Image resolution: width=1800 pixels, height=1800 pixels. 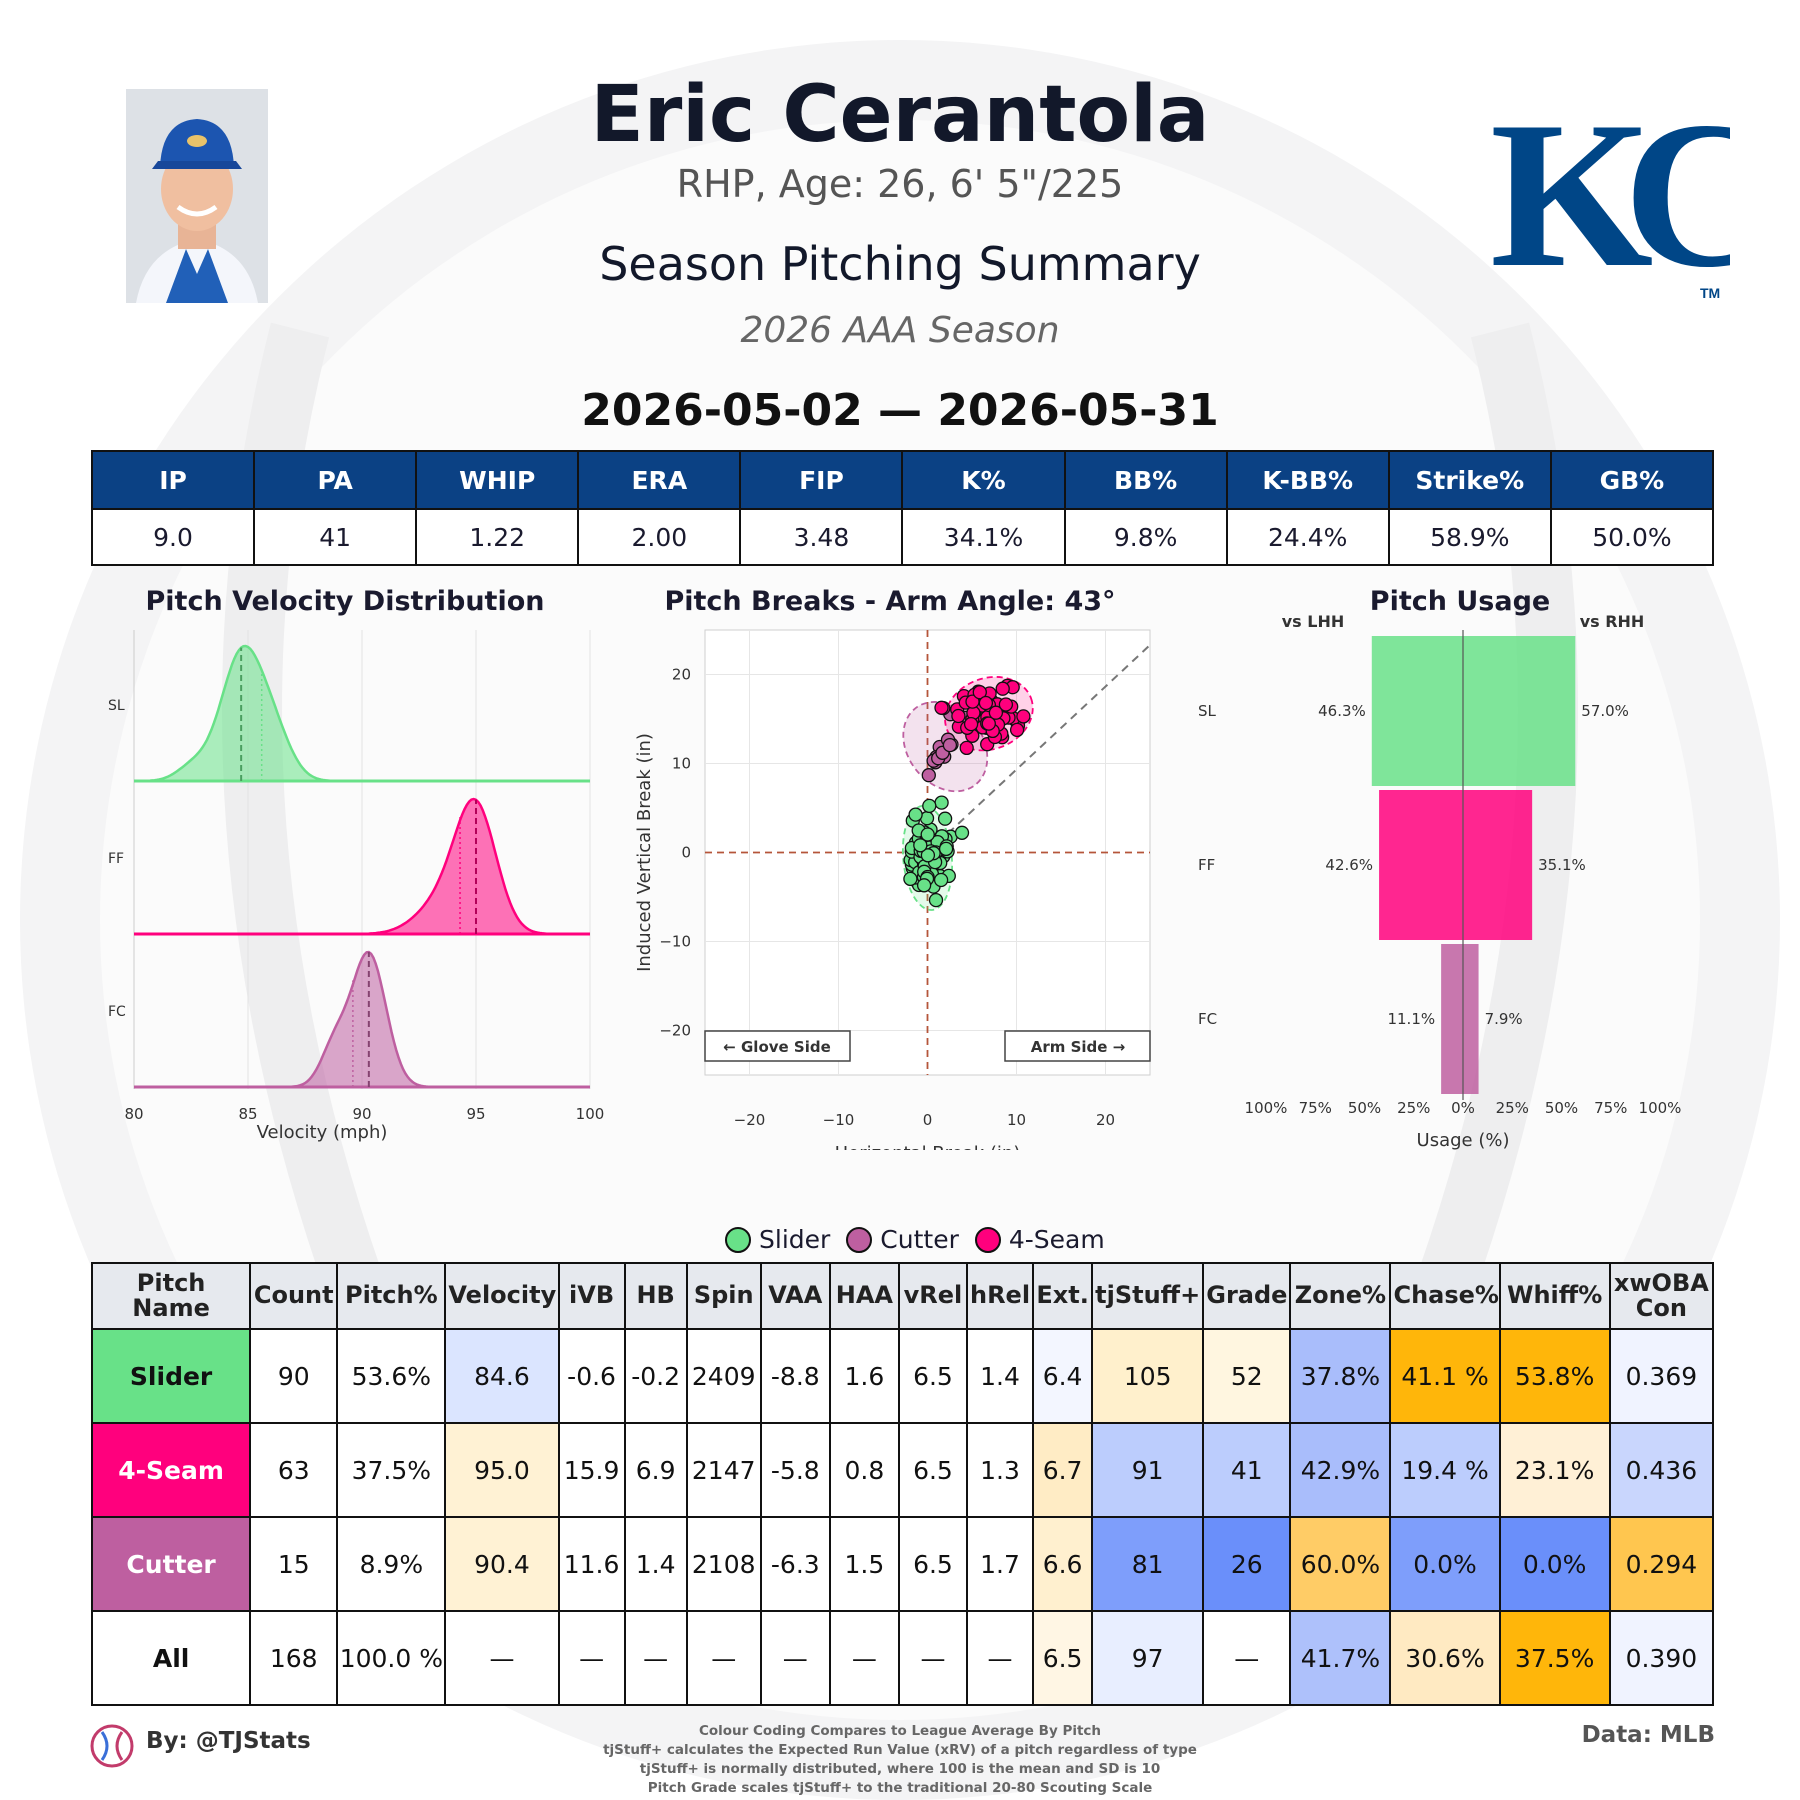 I want to click on pitch-table-cell: 95.0, so click(x=502, y=1470).